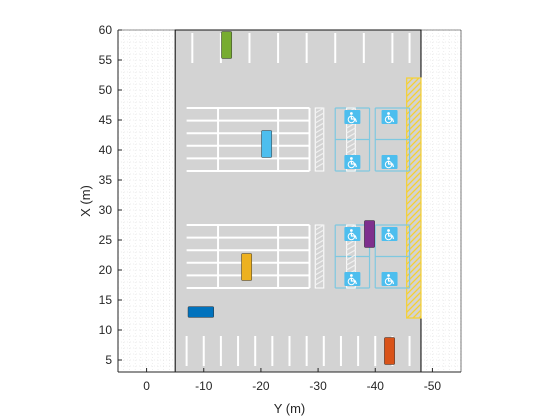 The width and height of the screenshot is (560, 420). What do you see at coordinates (261, 386) in the screenshot?
I see `x-tick-label: -20` at bounding box center [261, 386].